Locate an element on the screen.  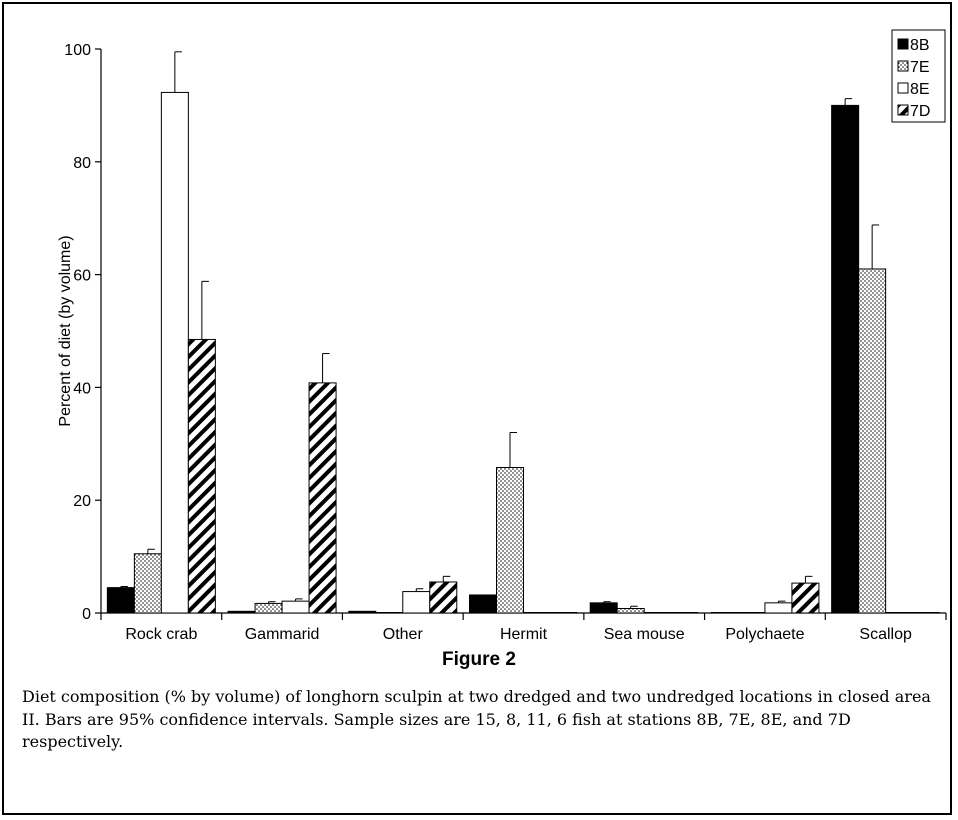
y-tick-label: 40 is located at coordinates (82, 388).